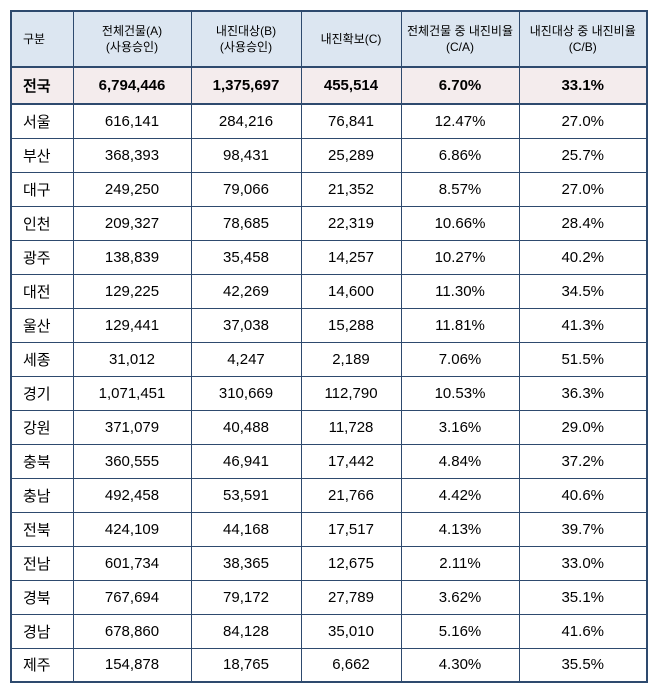  I want to click on value-cell-secured: 15,288, so click(351, 325).